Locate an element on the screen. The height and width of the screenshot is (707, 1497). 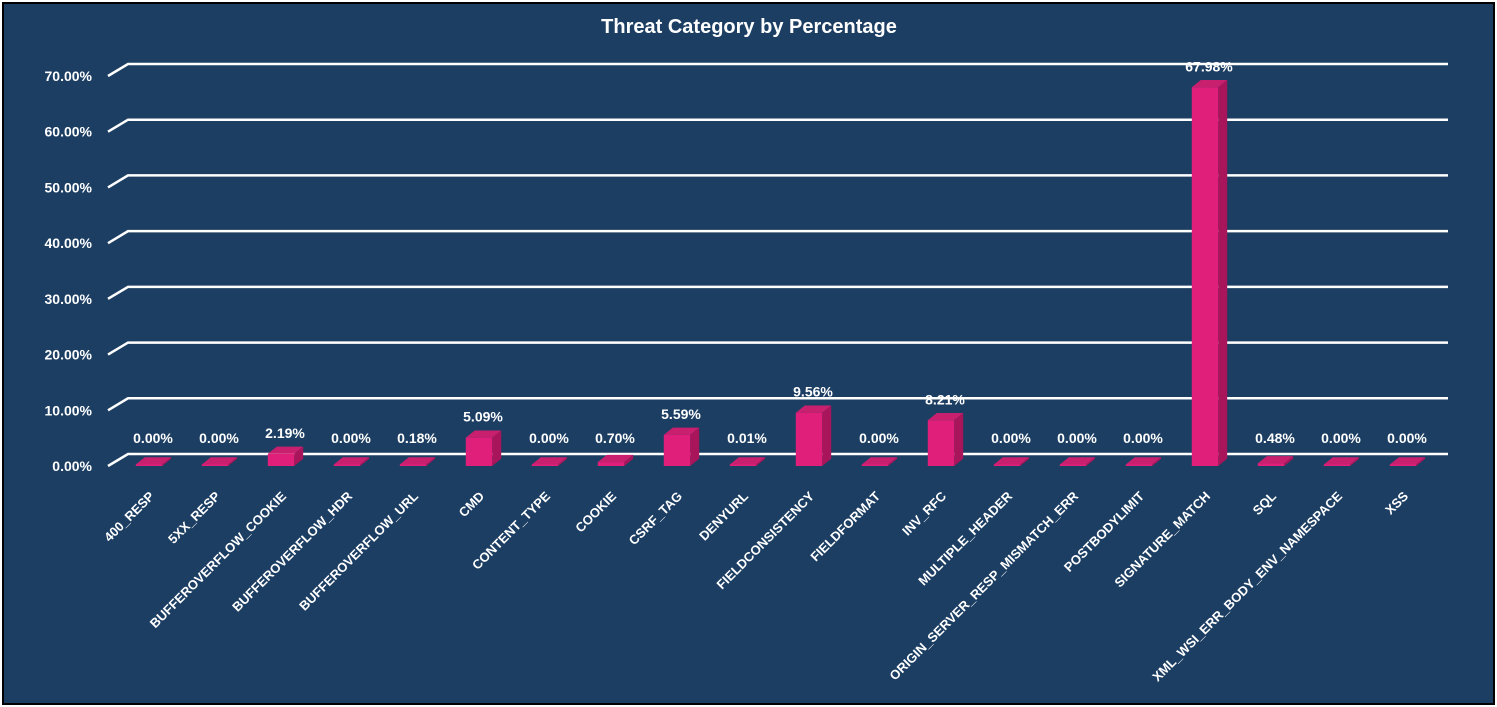
x-tick-label-xss: XSS is located at coordinates (1396, 502).